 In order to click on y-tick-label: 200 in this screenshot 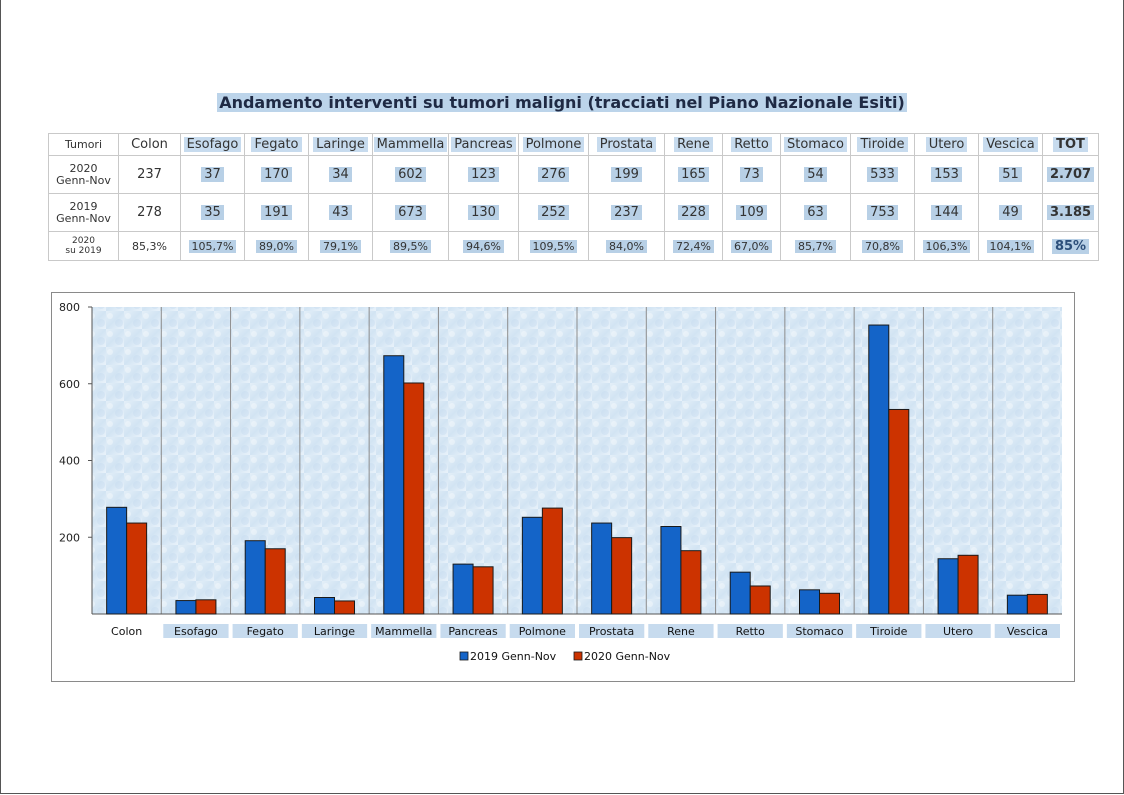, I will do `click(69, 537)`.